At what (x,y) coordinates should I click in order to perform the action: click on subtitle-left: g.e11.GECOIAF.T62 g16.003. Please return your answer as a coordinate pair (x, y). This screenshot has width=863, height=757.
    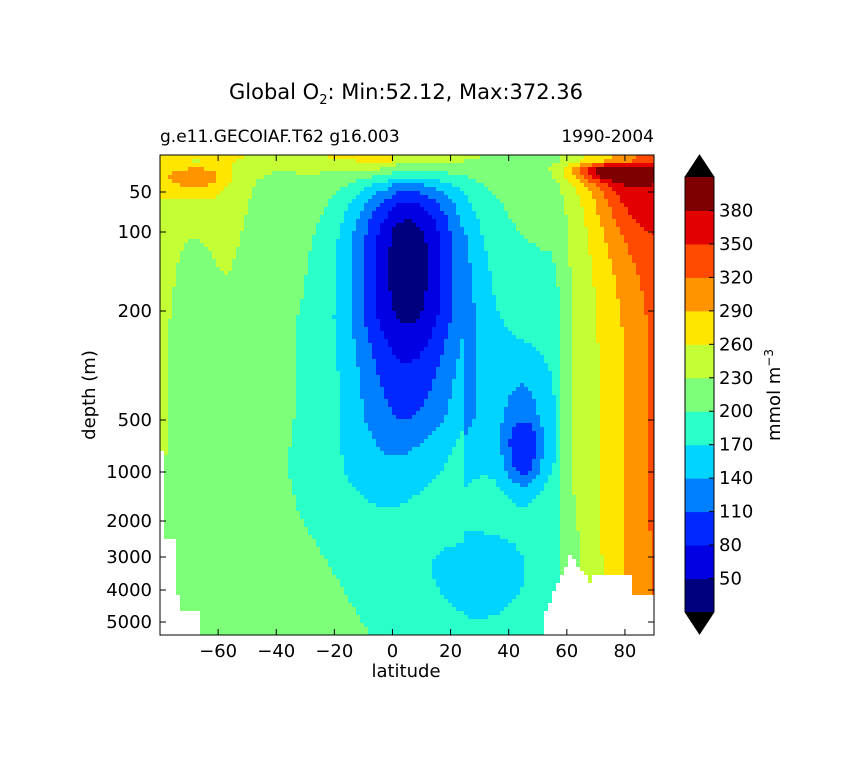
    Looking at the image, I should click on (280, 137).